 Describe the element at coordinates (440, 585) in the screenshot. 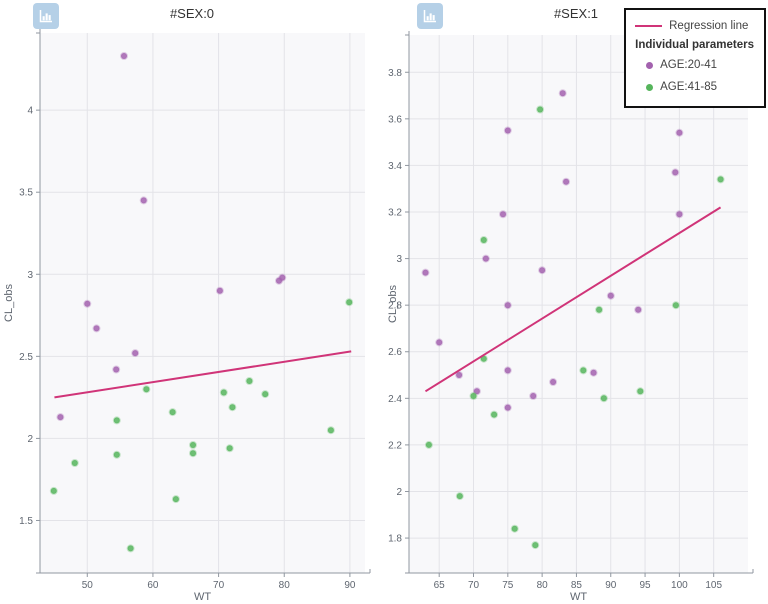

I see `x-tick-label: 65` at that location.